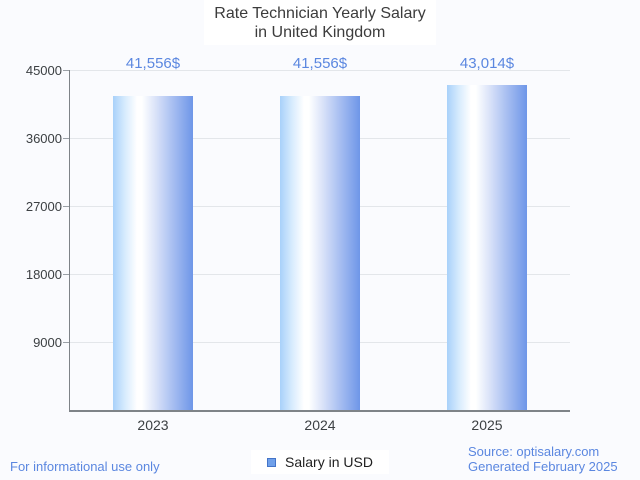 The height and width of the screenshot is (480, 640). I want to click on chart-title-line1: Rate Technician Yearly Salary, so click(320, 13).